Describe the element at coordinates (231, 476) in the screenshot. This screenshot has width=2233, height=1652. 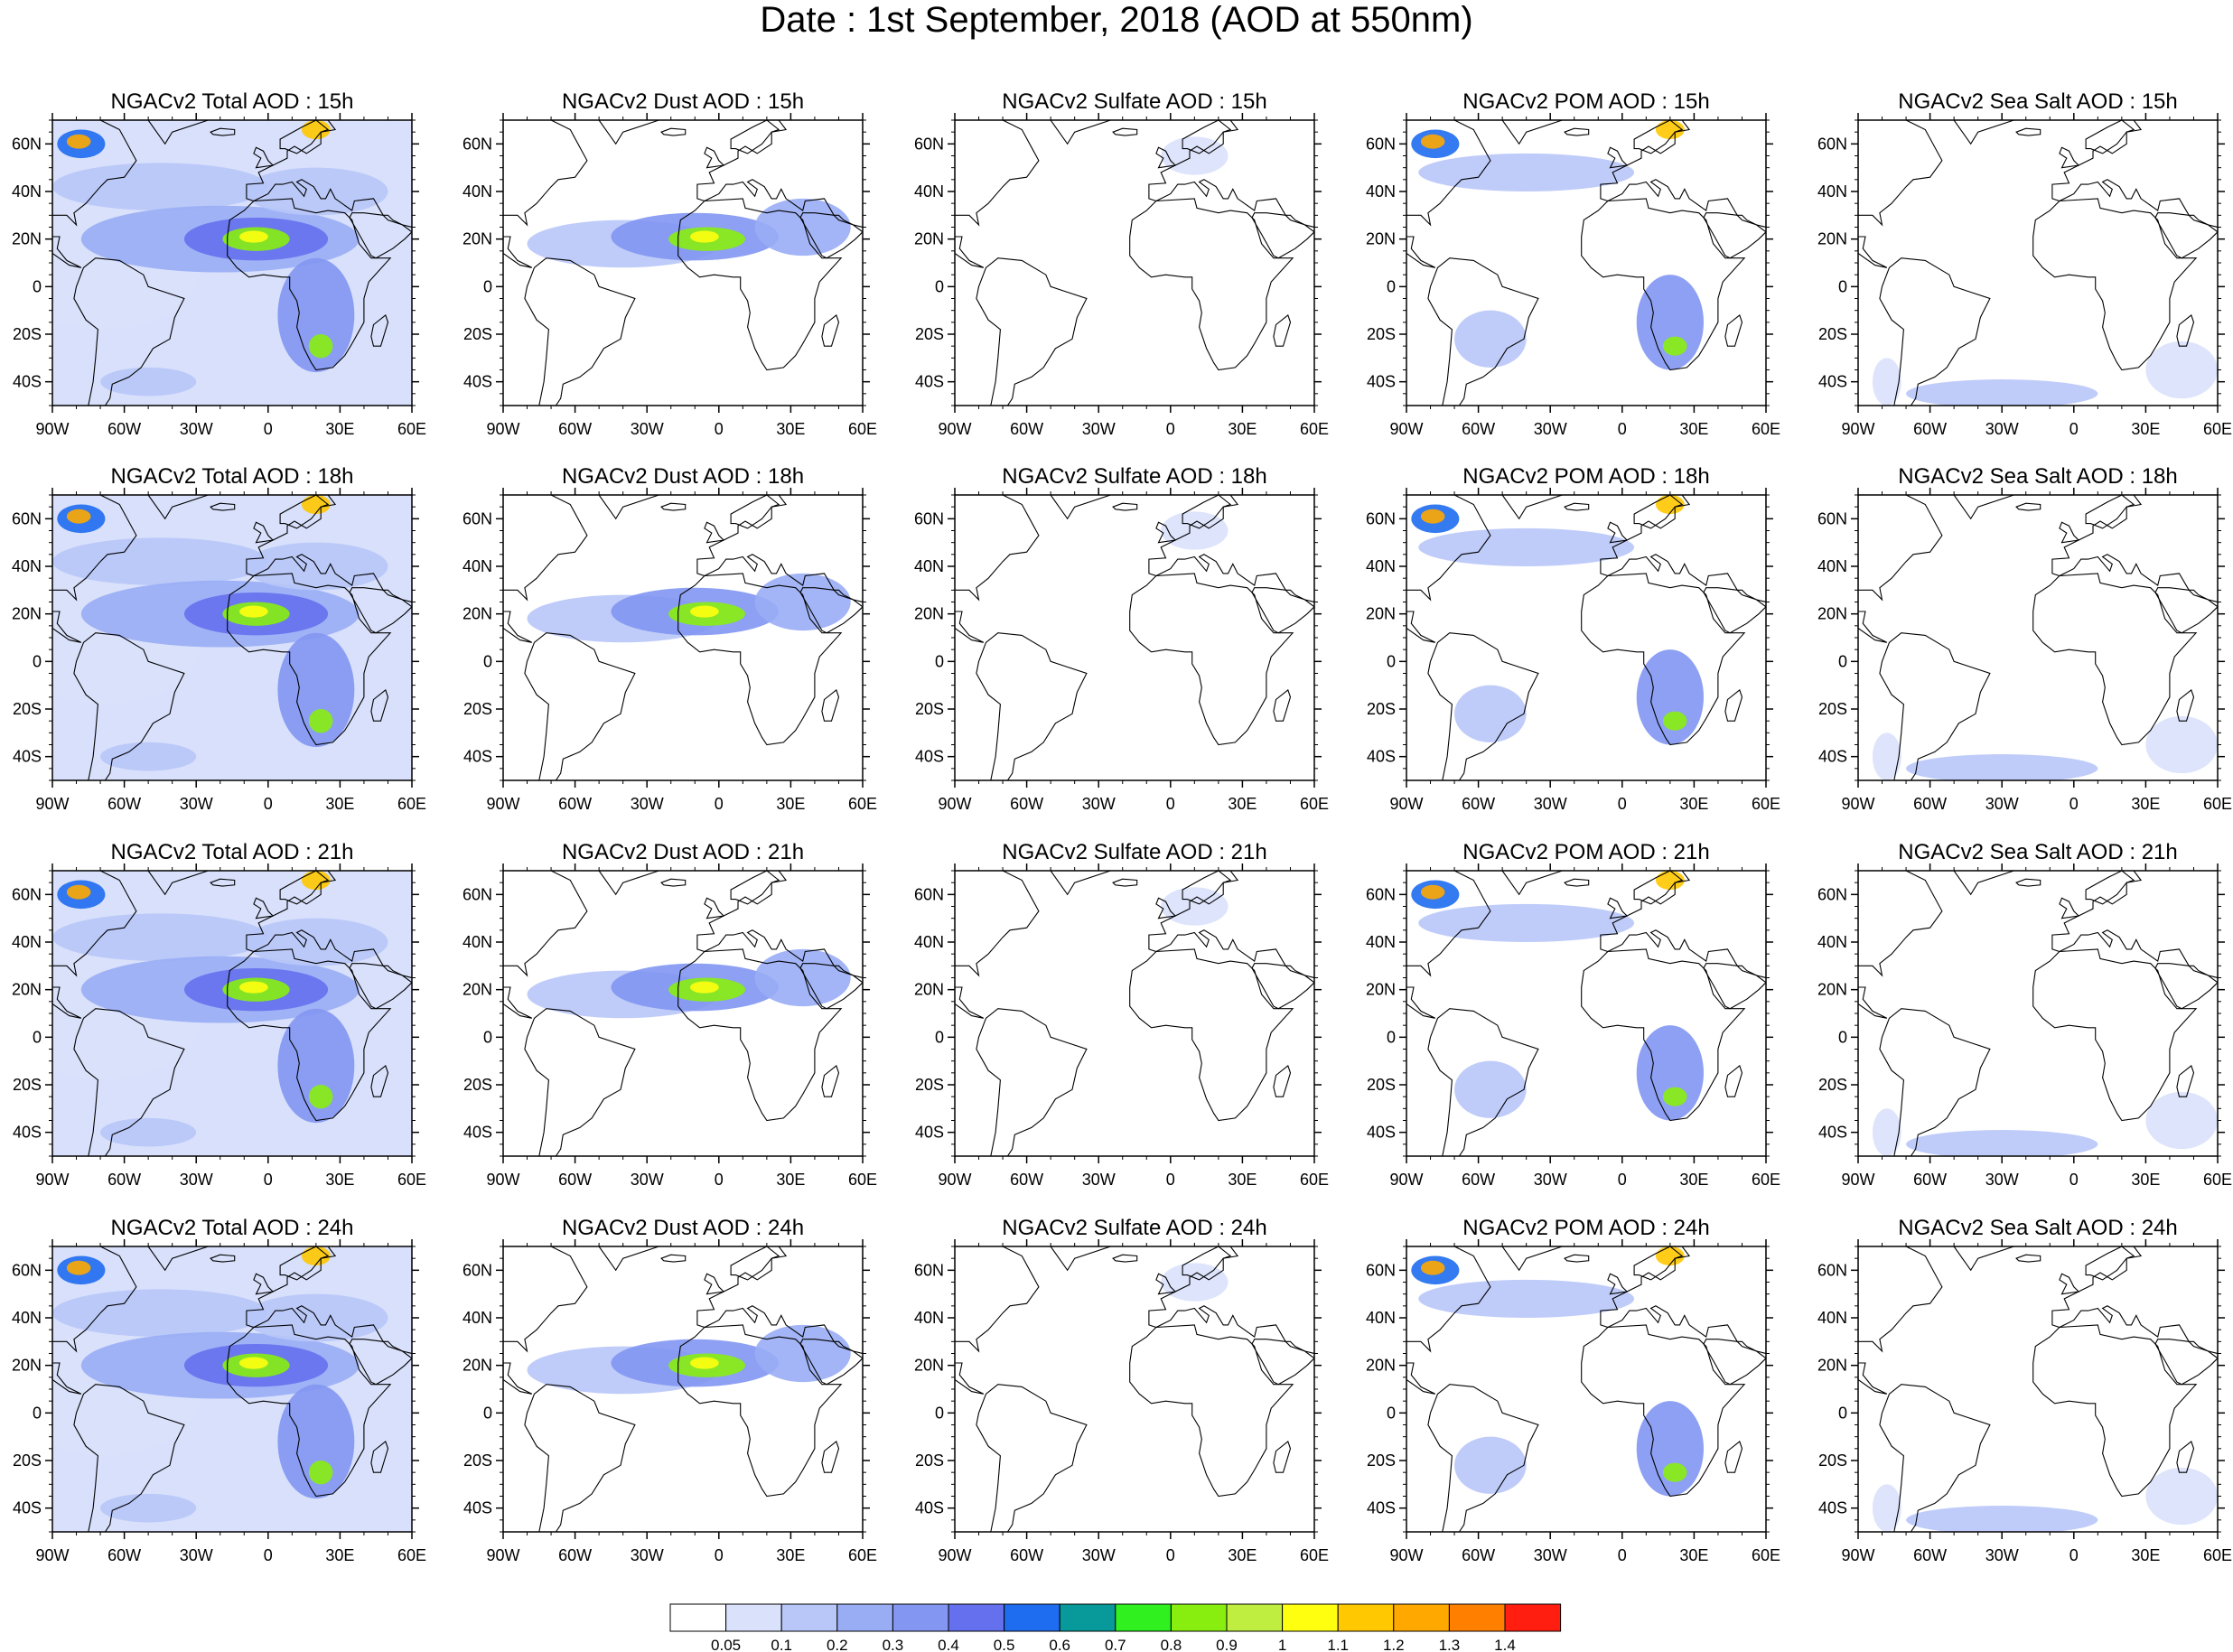
I see `panel-title: NGACv2 Total AOD : 18h` at that location.